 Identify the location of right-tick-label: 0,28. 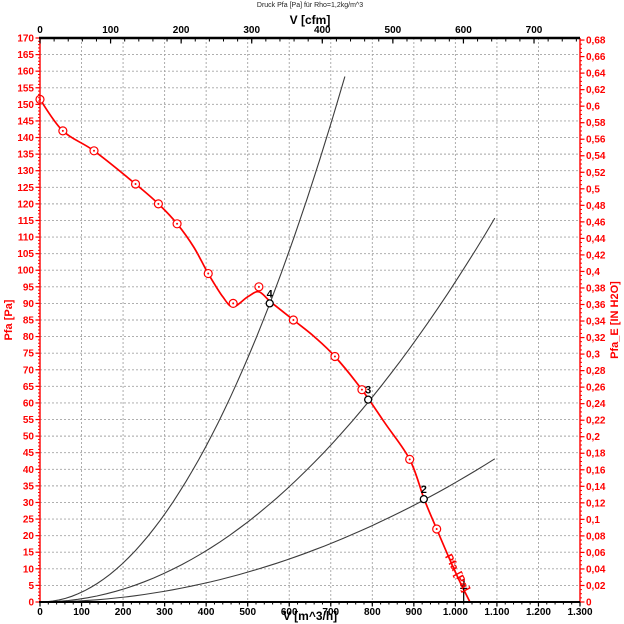
(596, 371).